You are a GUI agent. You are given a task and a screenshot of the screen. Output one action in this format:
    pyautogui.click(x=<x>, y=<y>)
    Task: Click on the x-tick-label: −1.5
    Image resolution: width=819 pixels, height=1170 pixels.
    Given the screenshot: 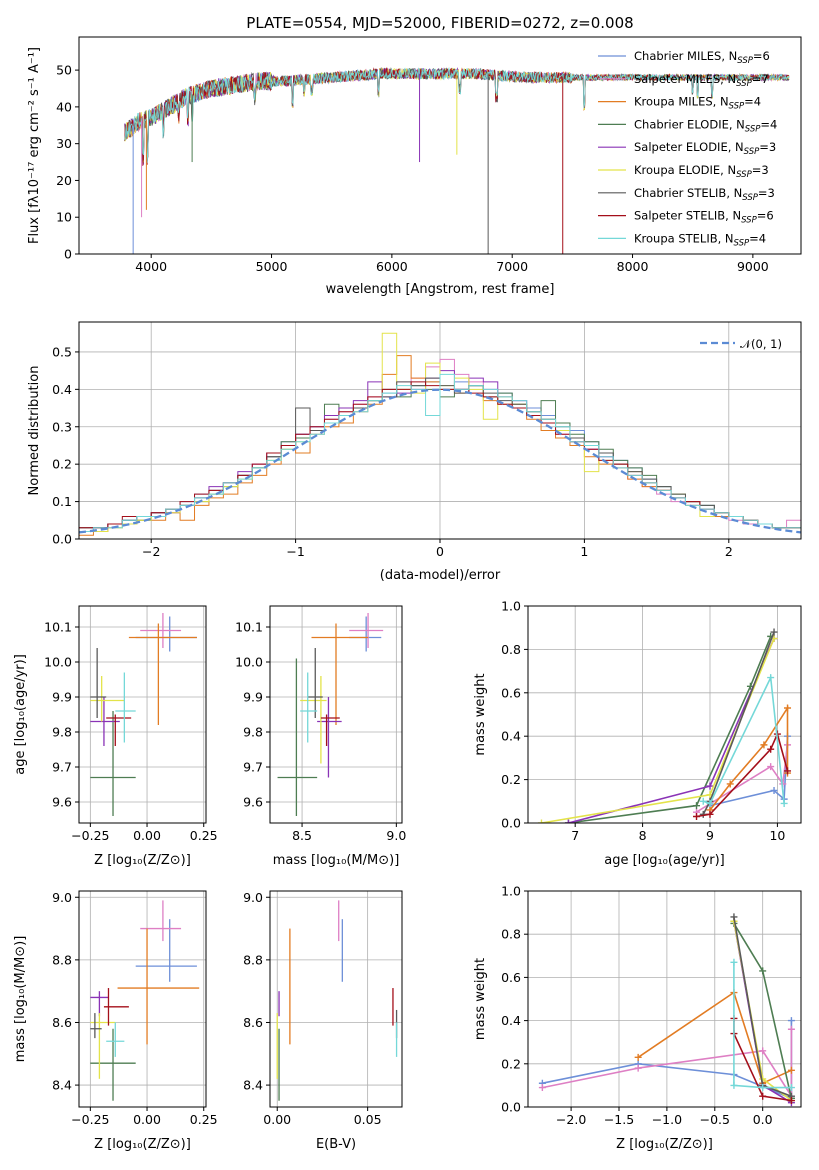 What is the action you would take?
    pyautogui.click(x=619, y=1119)
    